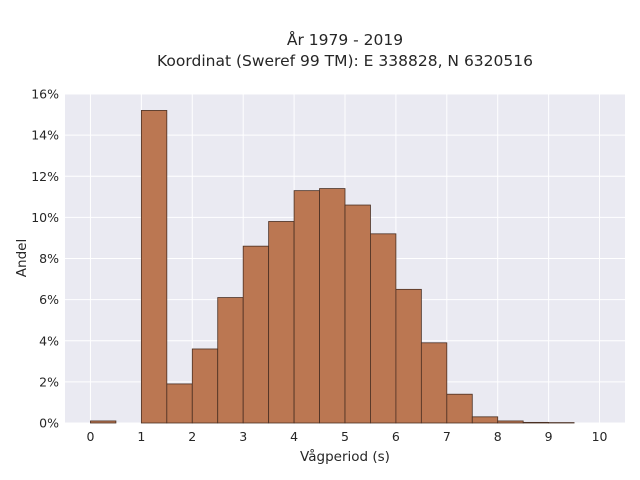  What do you see at coordinates (49, 423) in the screenshot?
I see `y-tick-label: 0%` at bounding box center [49, 423].